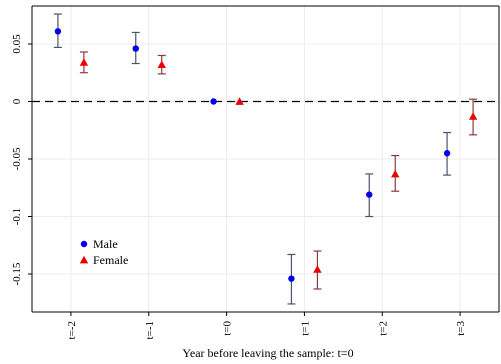 The image size is (501, 364). What do you see at coordinates (461, 328) in the screenshot?
I see `x-tick-label: t=3` at bounding box center [461, 328].